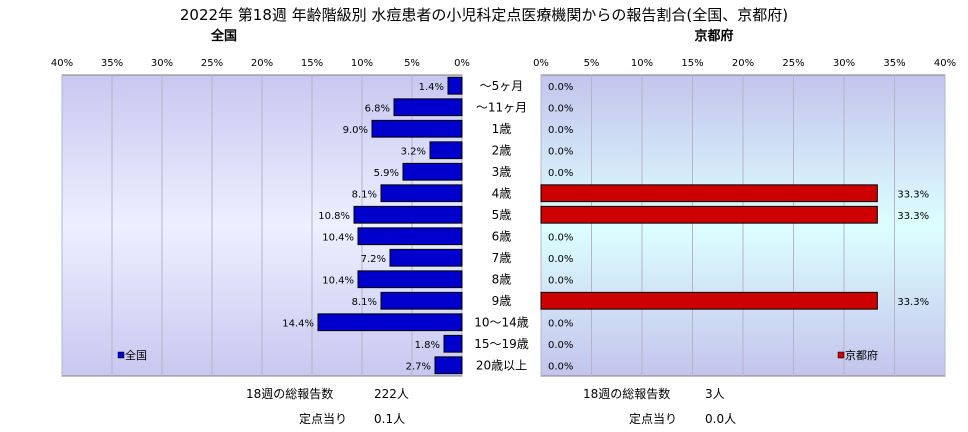  I want to click on category-label: 5歳, so click(502, 215).